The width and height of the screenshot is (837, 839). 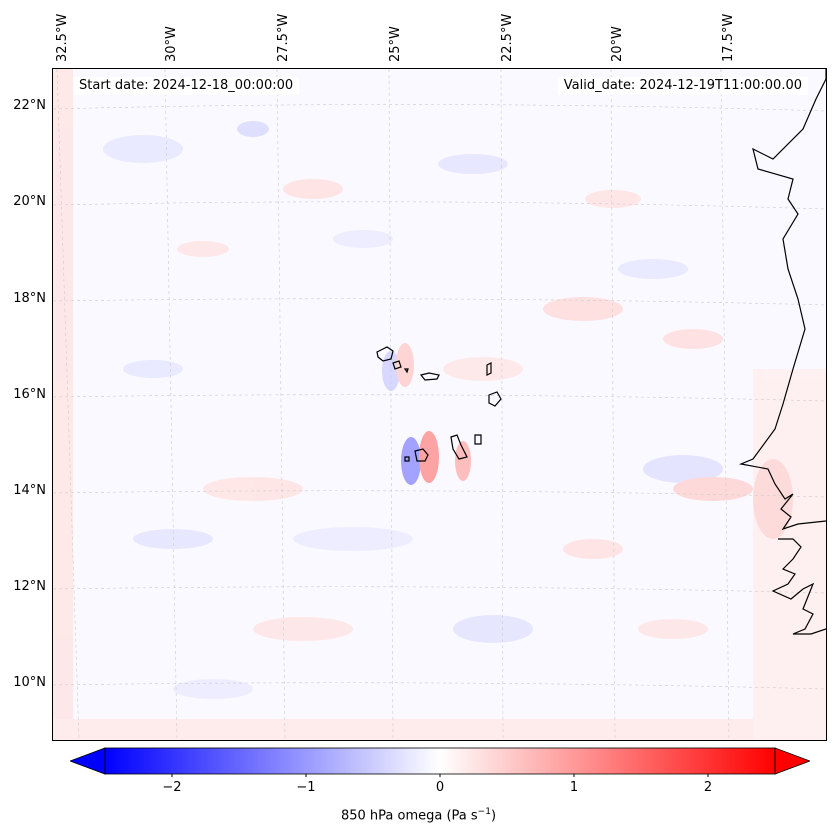 What do you see at coordinates (728, 37) in the screenshot?
I see `lon-label-17-5w: 17.5°W` at bounding box center [728, 37].